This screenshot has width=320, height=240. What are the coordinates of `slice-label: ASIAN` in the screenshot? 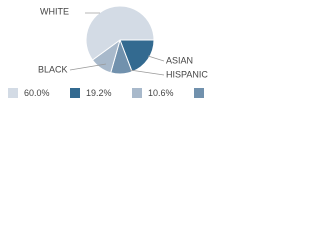 It's located at (179, 60).